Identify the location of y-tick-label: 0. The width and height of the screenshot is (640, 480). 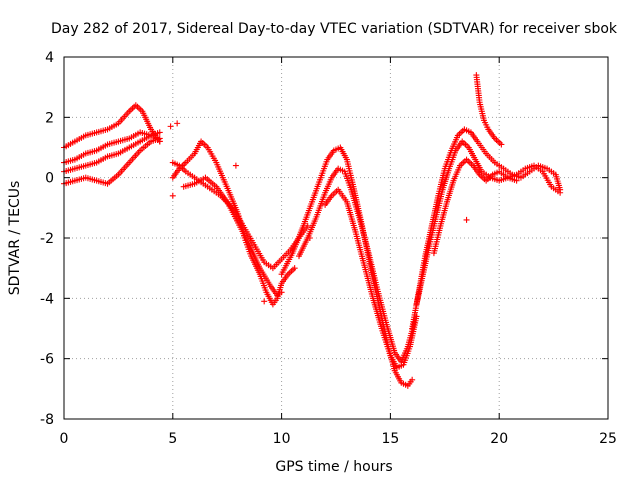
(49, 179).